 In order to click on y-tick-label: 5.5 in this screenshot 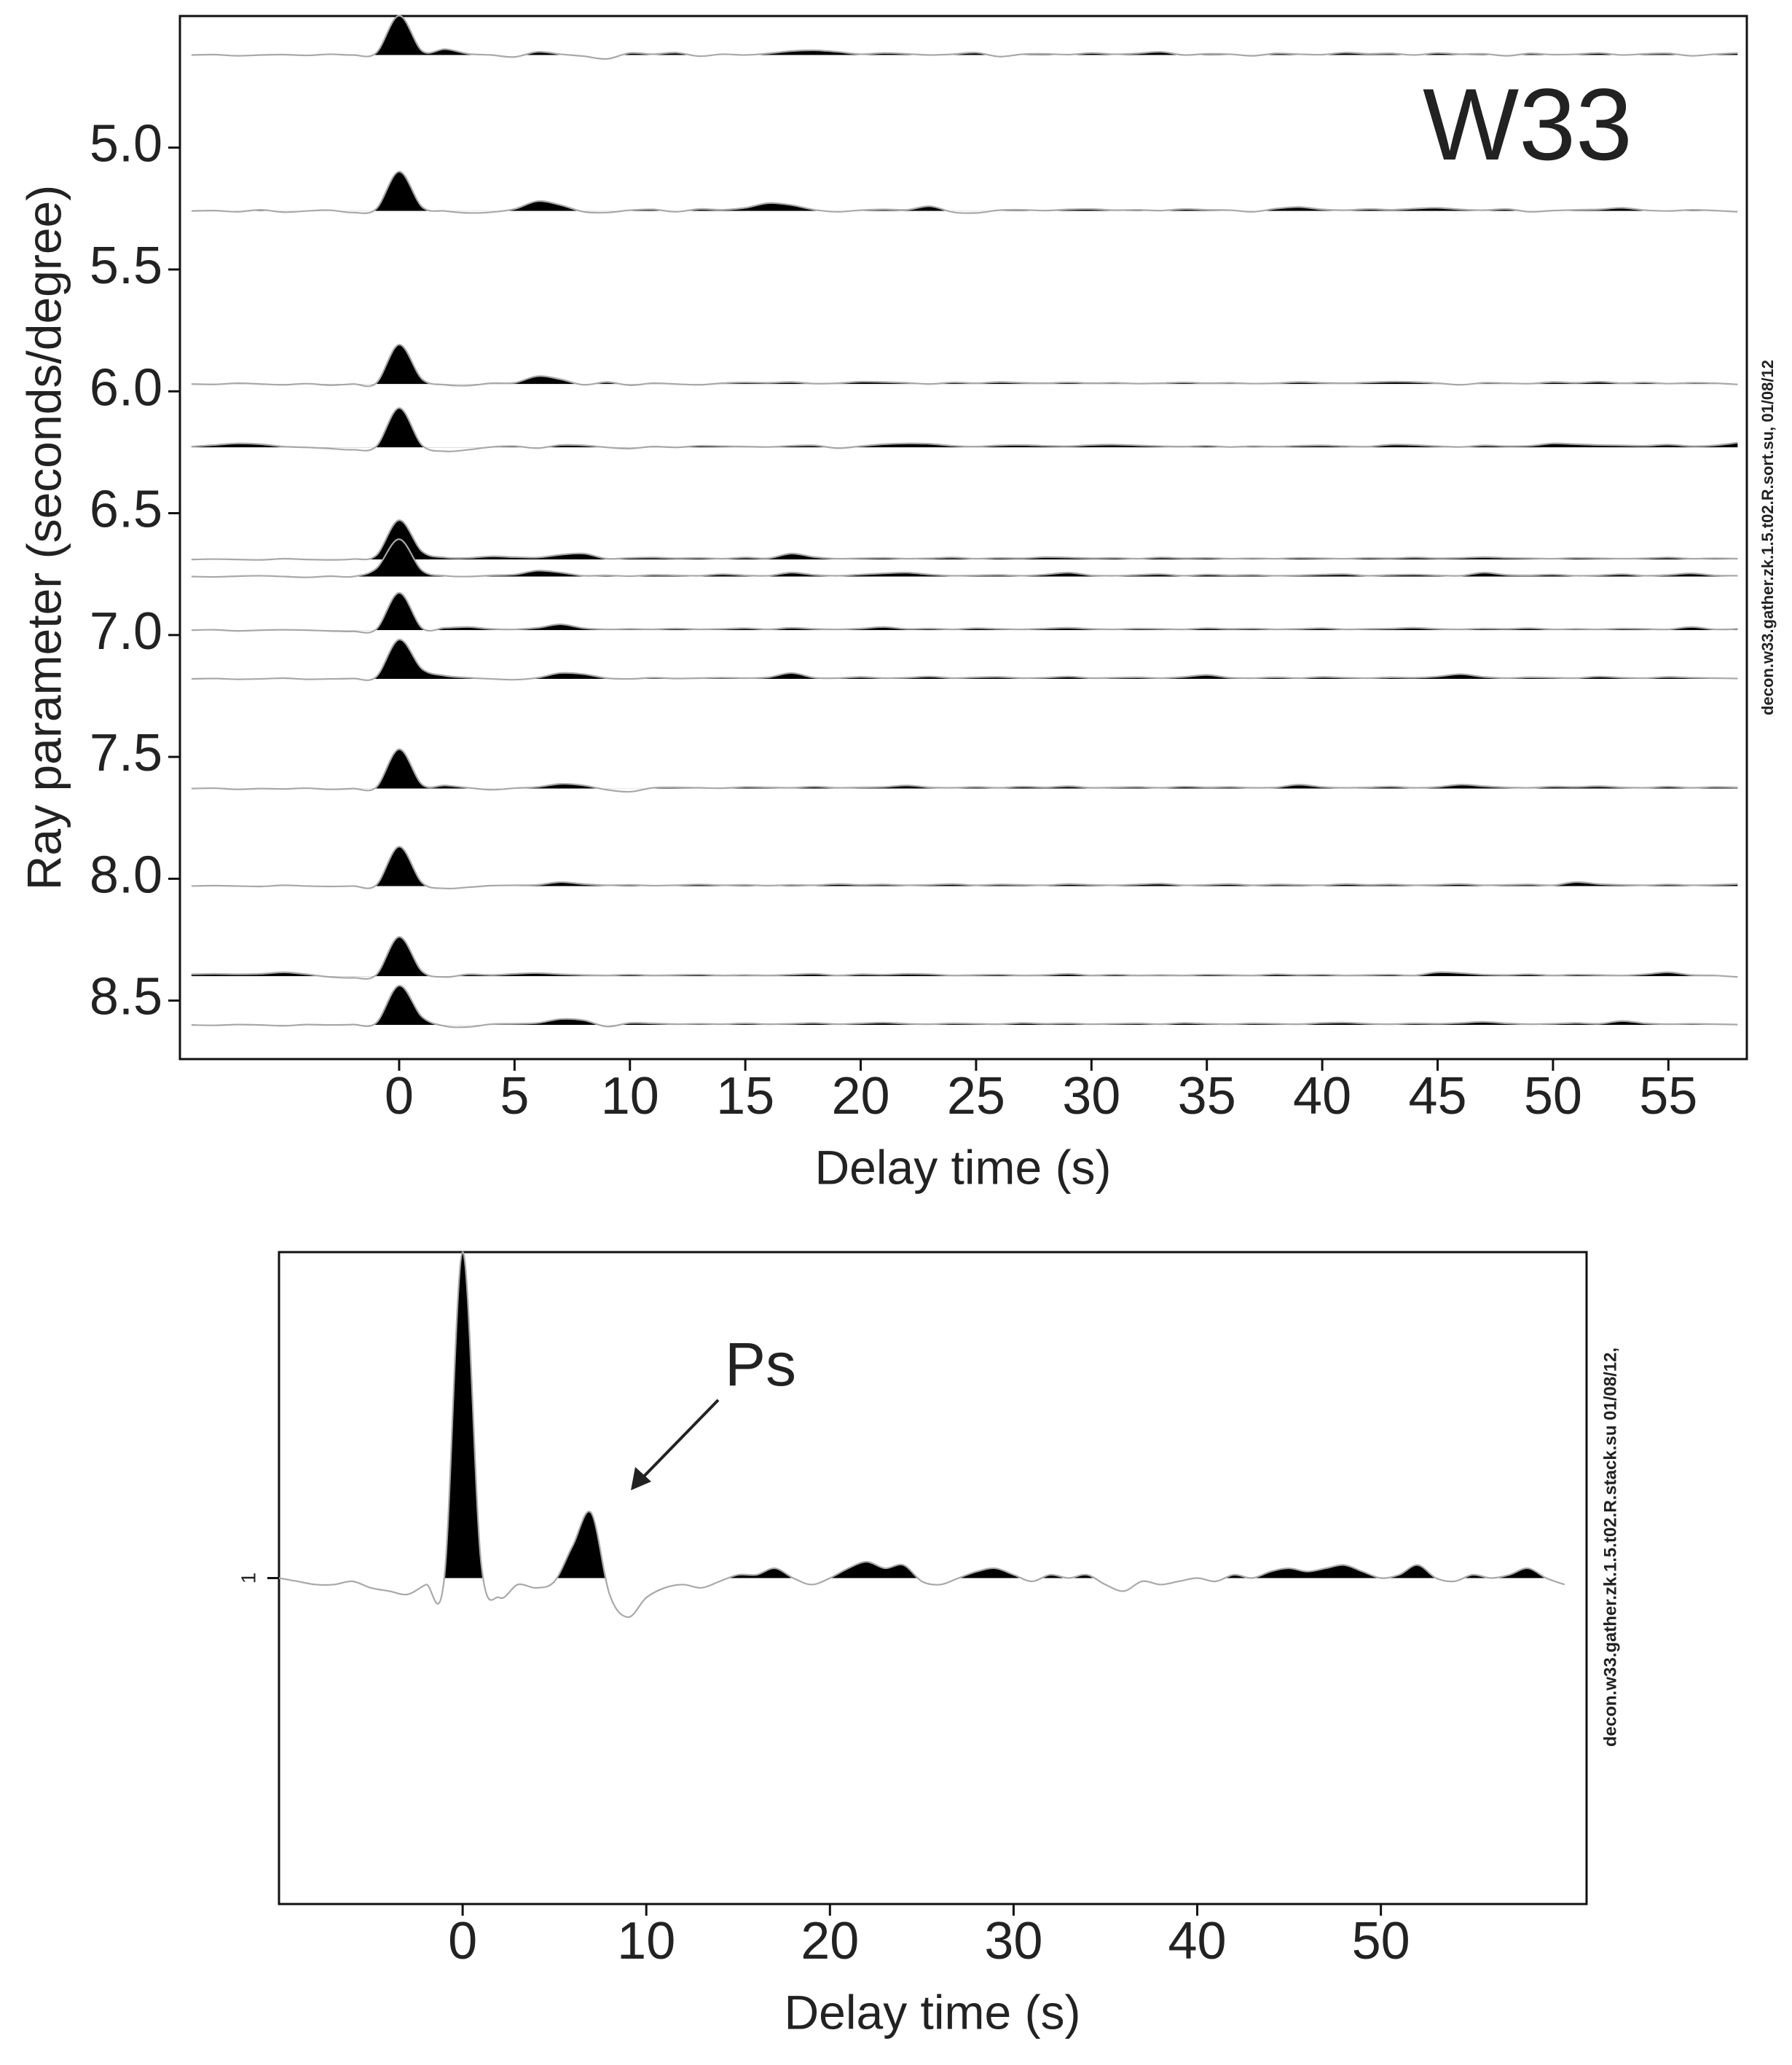, I will do `click(126, 266)`.